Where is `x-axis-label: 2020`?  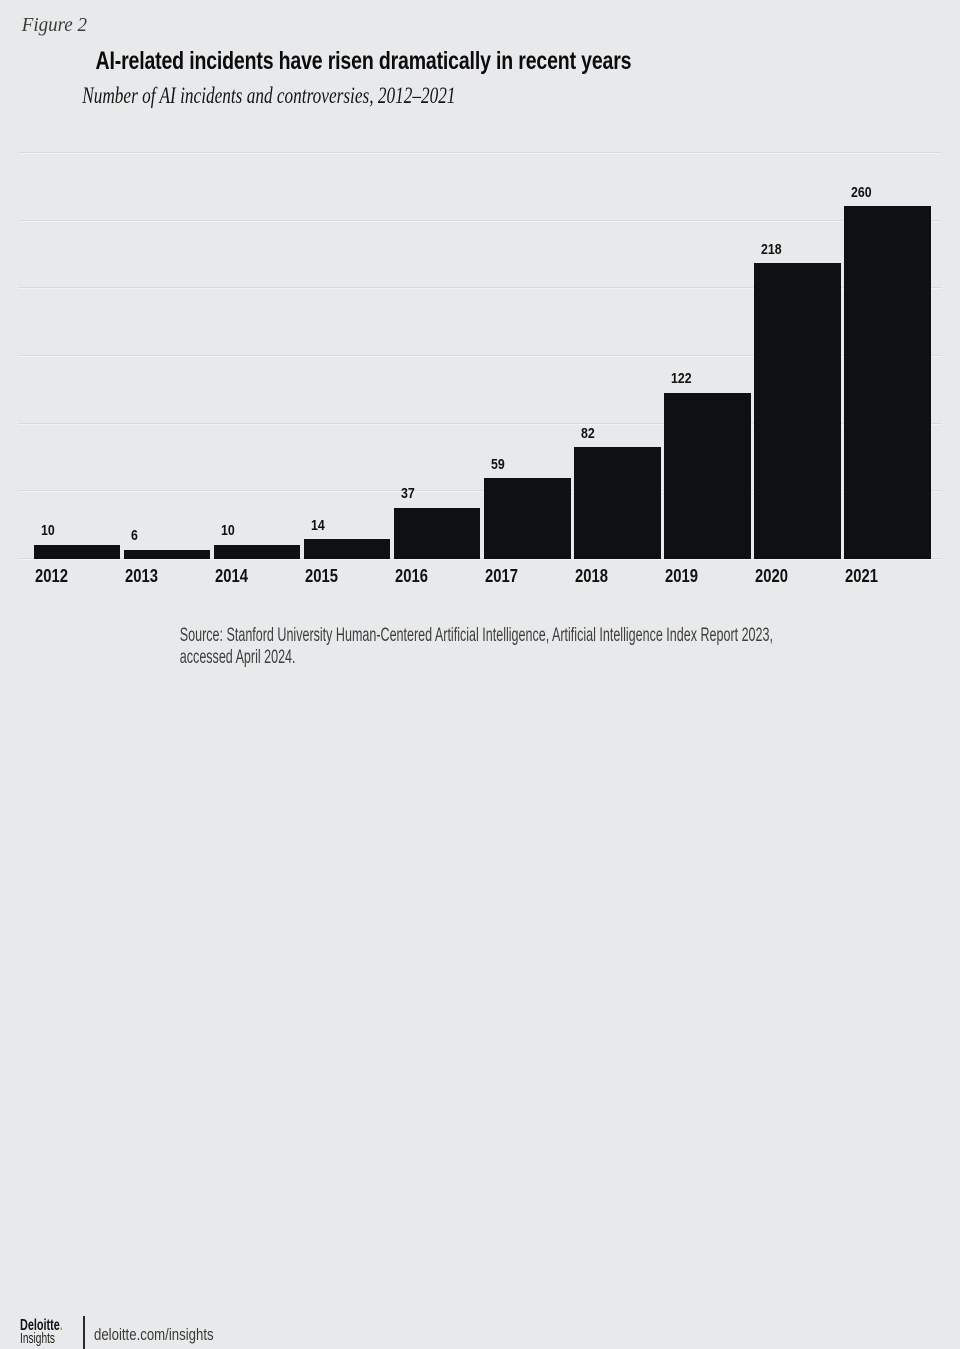
x-axis-label: 2020 is located at coordinates (772, 575).